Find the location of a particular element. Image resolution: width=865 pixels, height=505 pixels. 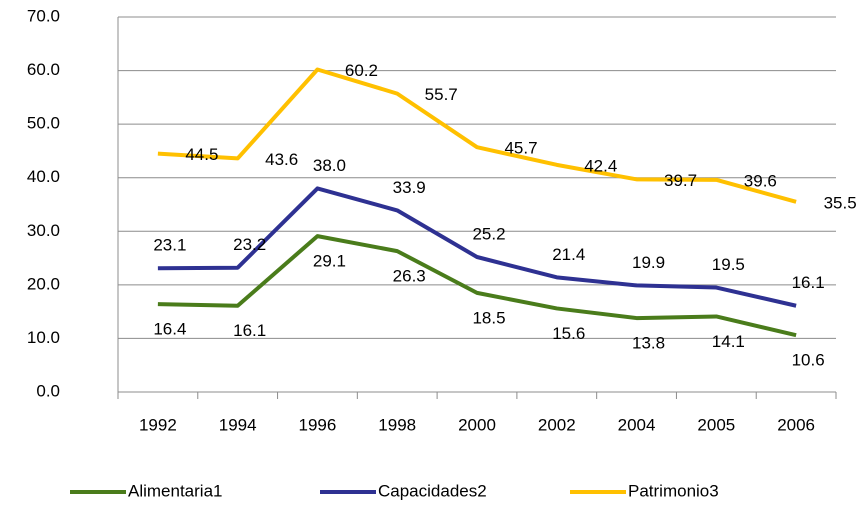

x-tick-label: 2006 is located at coordinates (796, 424).